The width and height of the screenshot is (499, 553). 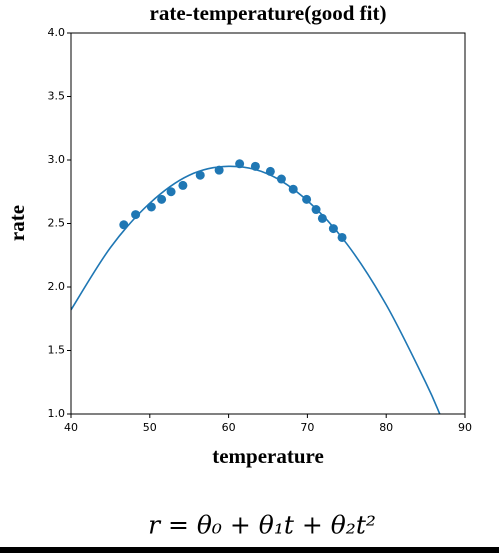 What do you see at coordinates (57, 223) in the screenshot?
I see `y-tick-label: 2.5` at bounding box center [57, 223].